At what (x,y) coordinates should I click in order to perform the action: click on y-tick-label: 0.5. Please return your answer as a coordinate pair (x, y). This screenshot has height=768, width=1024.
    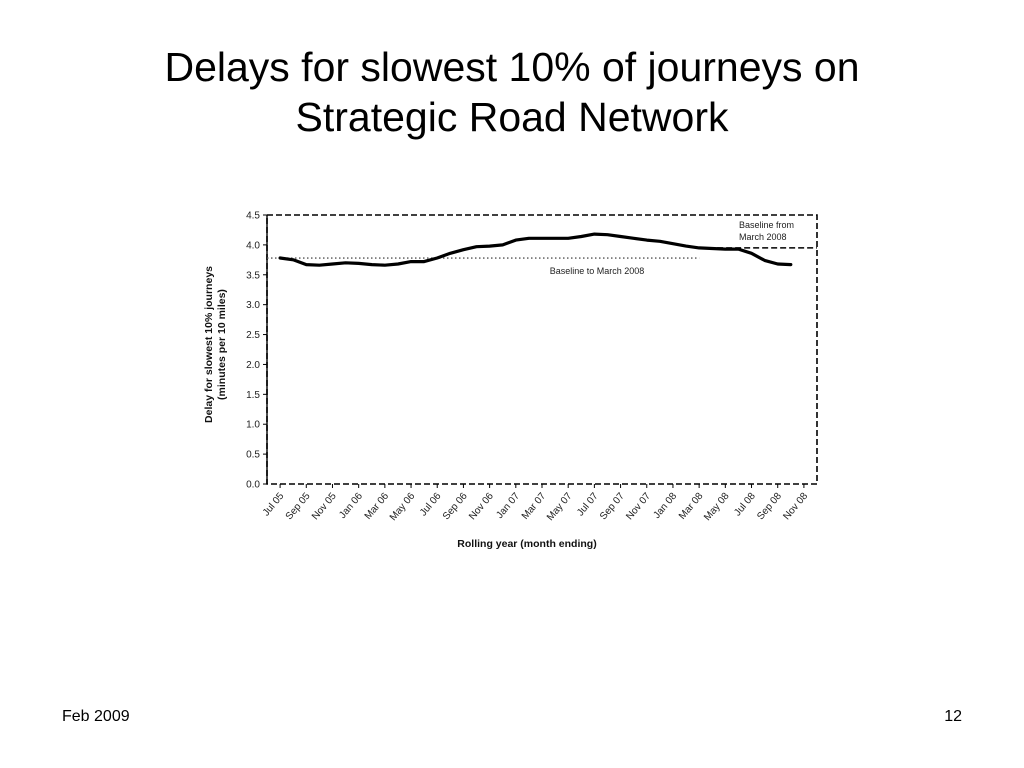
    Looking at the image, I should click on (253, 455).